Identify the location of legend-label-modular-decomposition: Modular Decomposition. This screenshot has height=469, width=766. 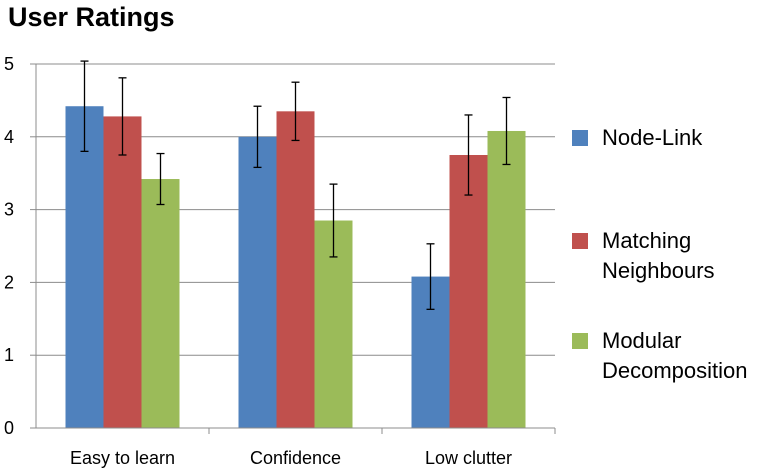
(675, 355).